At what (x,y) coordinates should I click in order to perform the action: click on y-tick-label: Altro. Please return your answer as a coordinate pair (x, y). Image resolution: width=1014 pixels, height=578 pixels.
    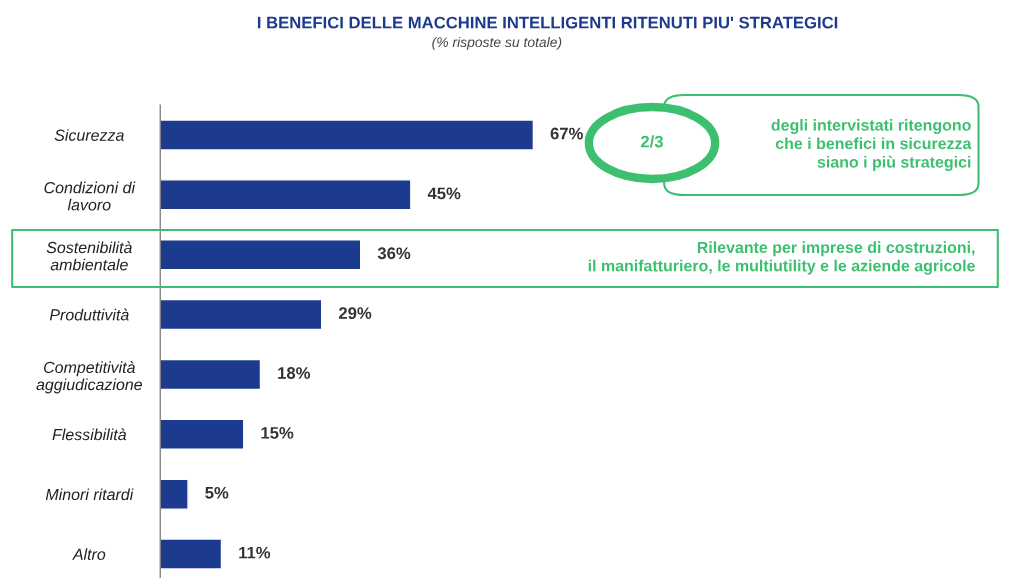
    Looking at the image, I should click on (89, 554).